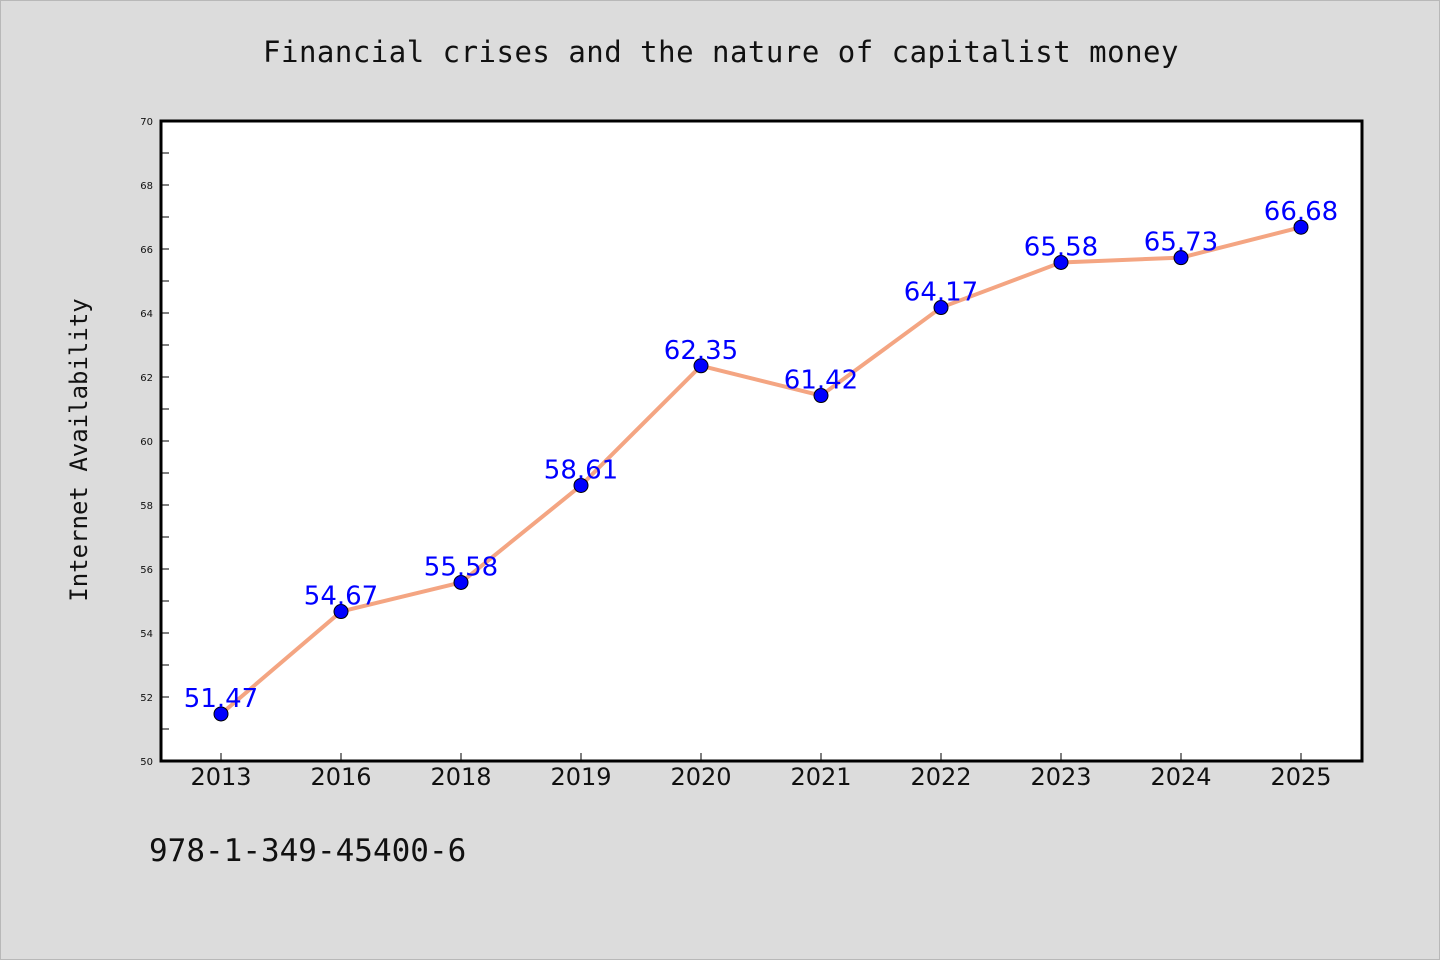 The height and width of the screenshot is (960, 1440). Describe the element at coordinates (1060, 777) in the screenshot. I see `x-tick-label: 2023` at that location.